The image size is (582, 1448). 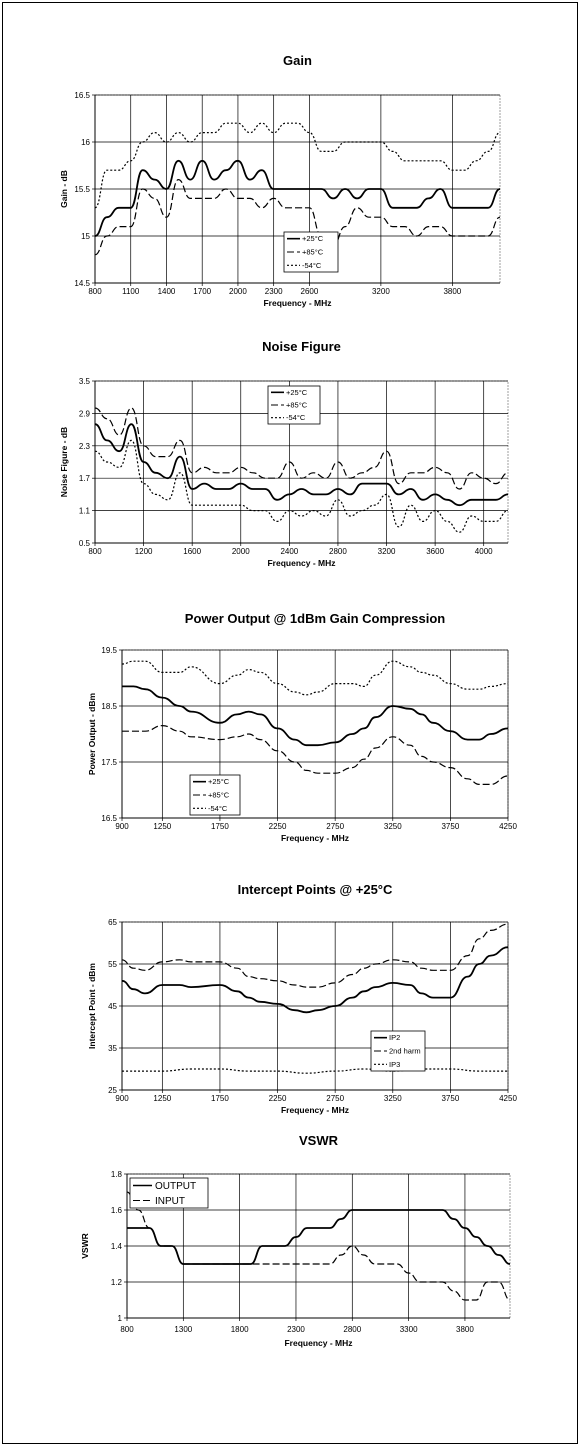 What do you see at coordinates (144, 551) in the screenshot?
I see `x-tick-label: 1200` at bounding box center [144, 551].